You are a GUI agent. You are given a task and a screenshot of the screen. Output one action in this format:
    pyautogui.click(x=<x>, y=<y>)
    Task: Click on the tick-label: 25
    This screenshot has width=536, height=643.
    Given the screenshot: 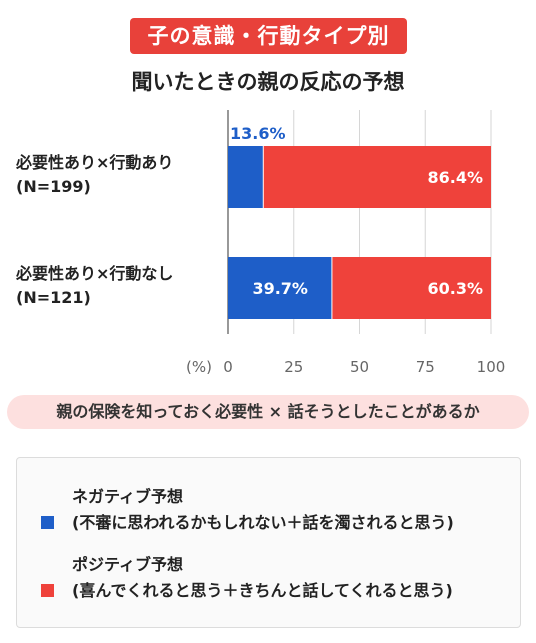 What is the action you would take?
    pyautogui.click(x=293, y=367)
    